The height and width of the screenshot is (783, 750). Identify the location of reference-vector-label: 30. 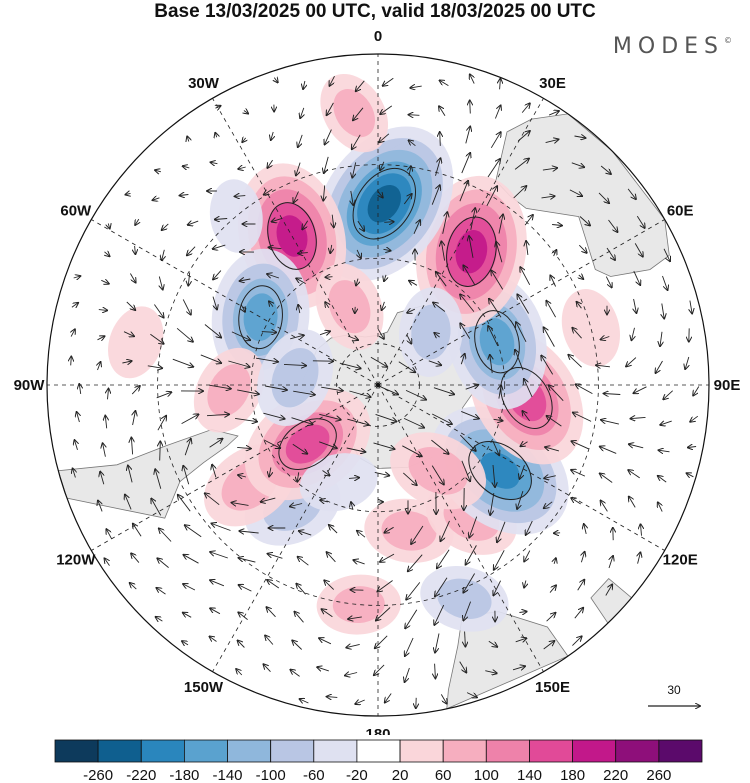
(674, 690).